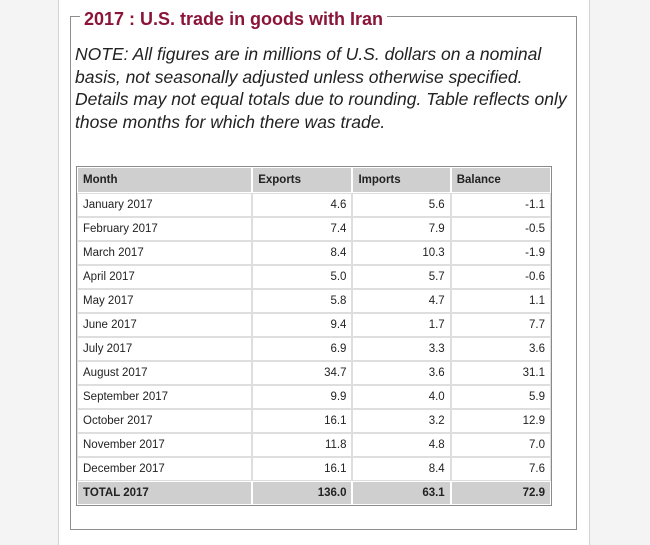 The width and height of the screenshot is (650, 545). What do you see at coordinates (401, 421) in the screenshot?
I see `cell-imports: 3.2` at bounding box center [401, 421].